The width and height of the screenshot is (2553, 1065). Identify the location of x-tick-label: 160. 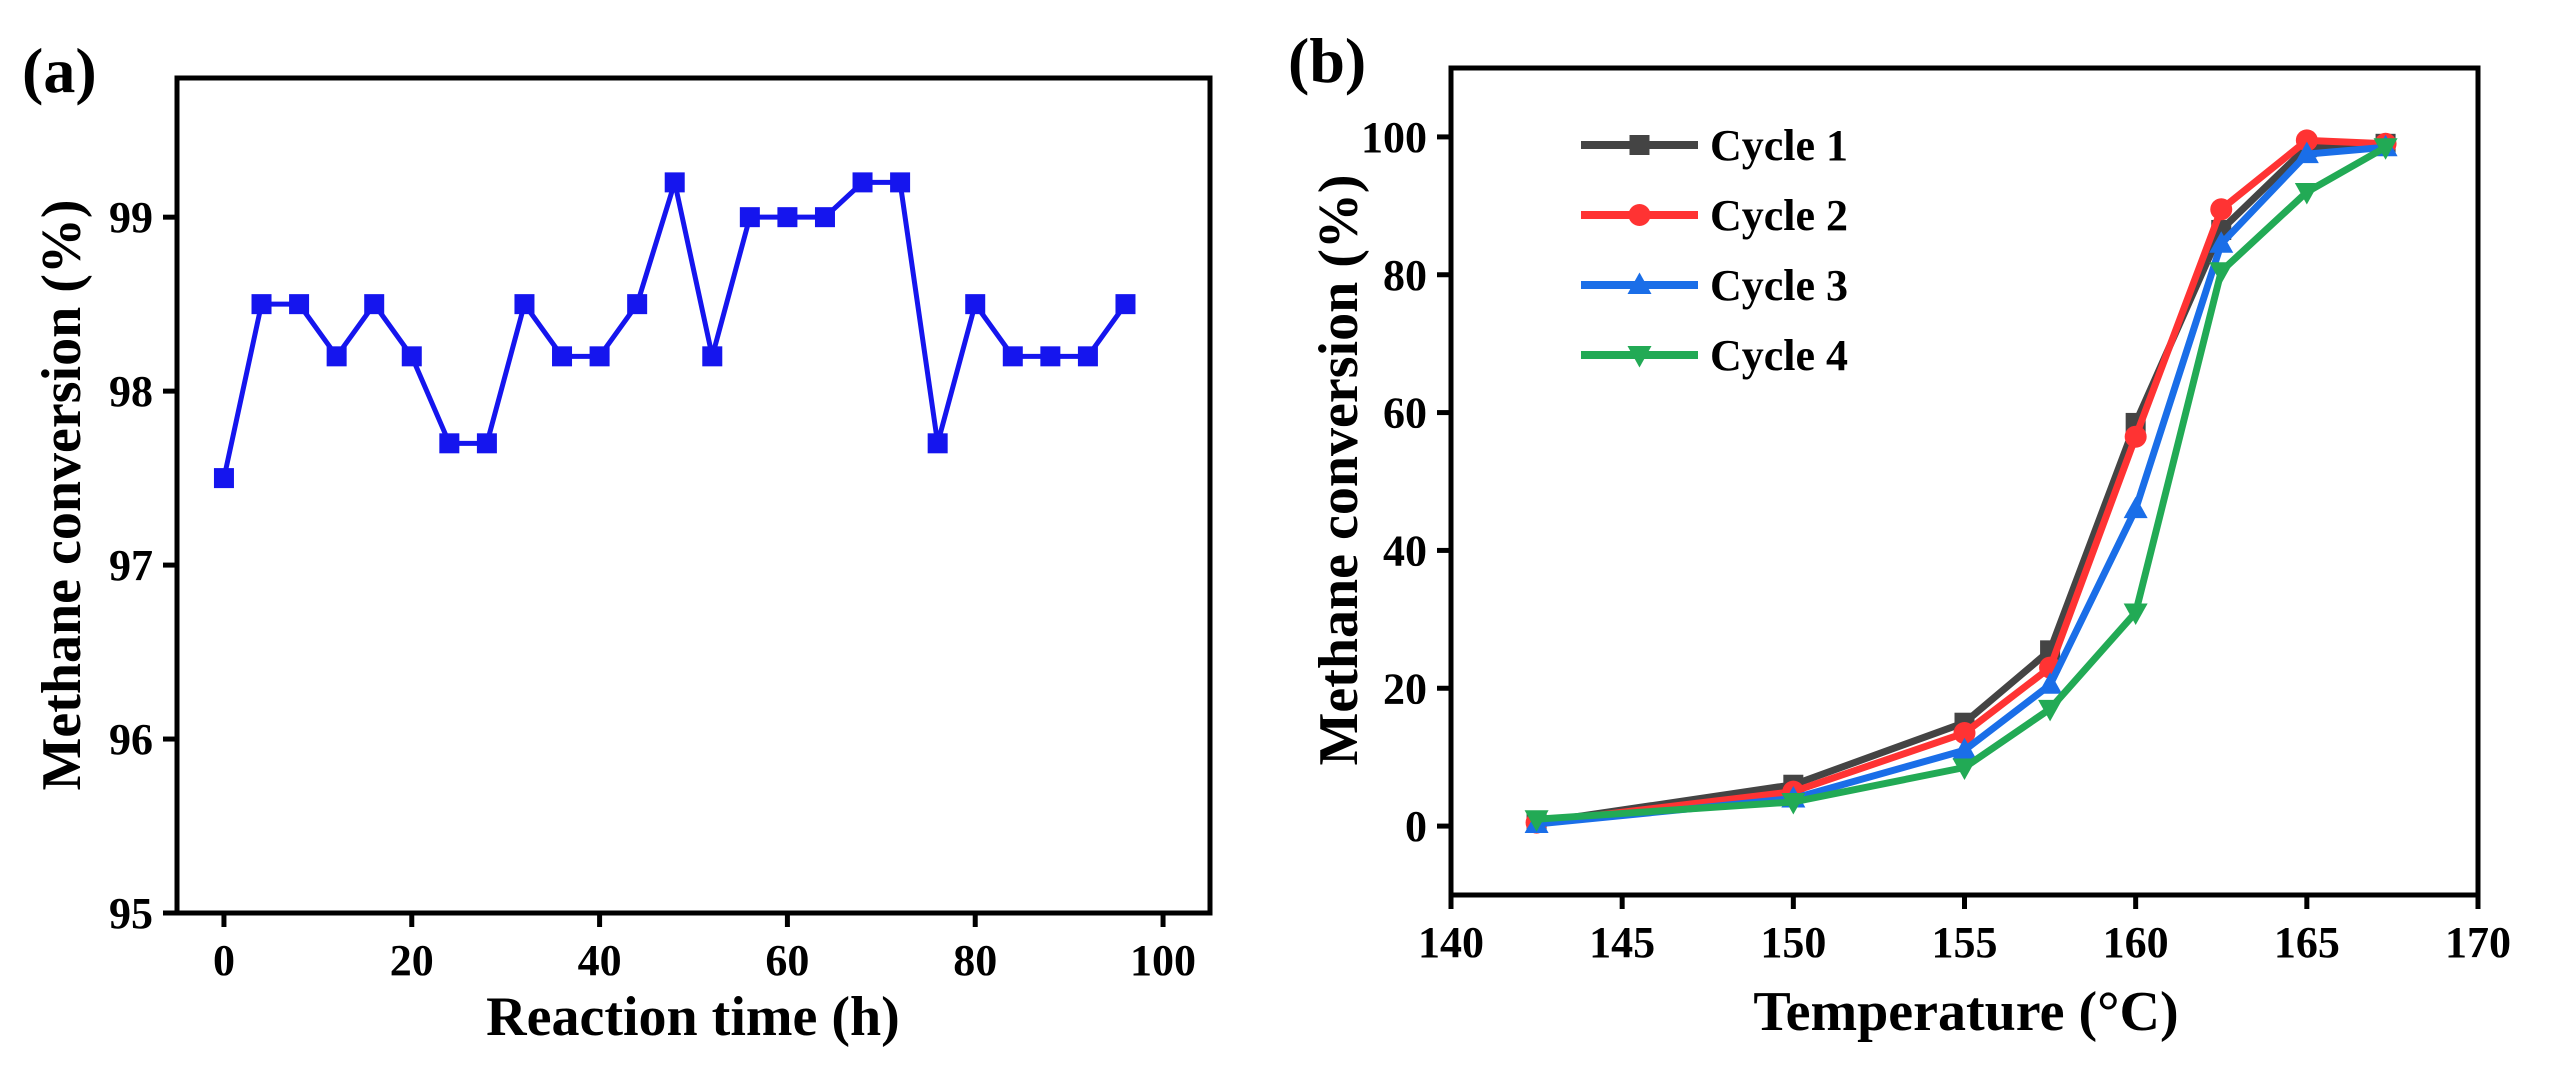
(2136, 942).